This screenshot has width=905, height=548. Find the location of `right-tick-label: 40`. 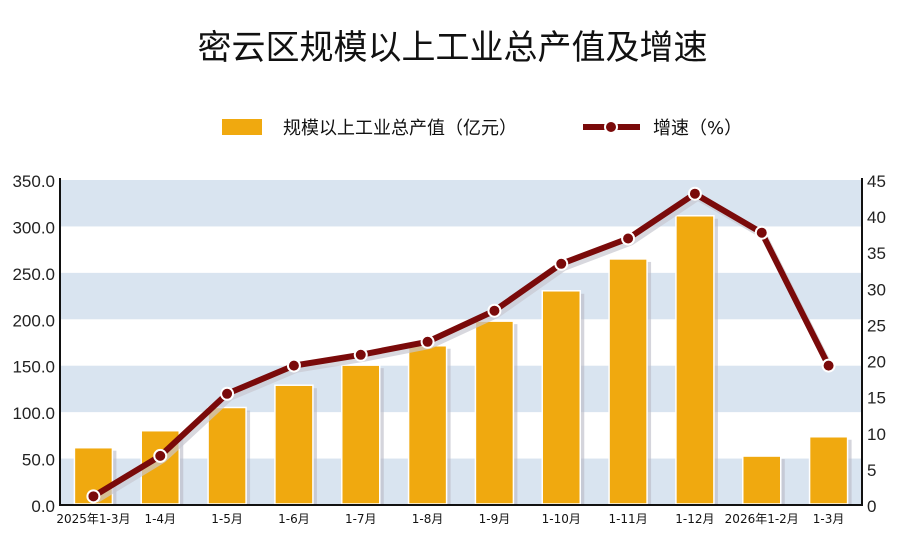

right-tick-label: 40 is located at coordinates (876, 217).